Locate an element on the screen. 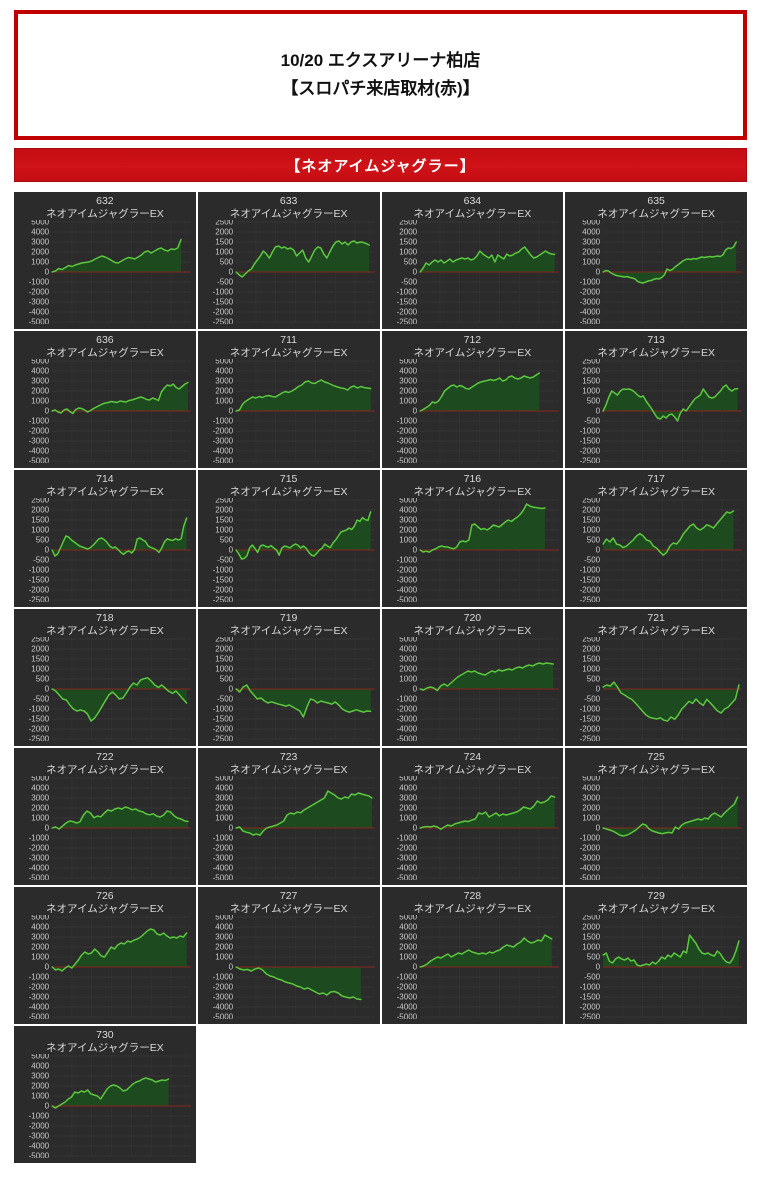 This screenshot has width=761, height=1199. machine-number: 726 is located at coordinates (105, 896).